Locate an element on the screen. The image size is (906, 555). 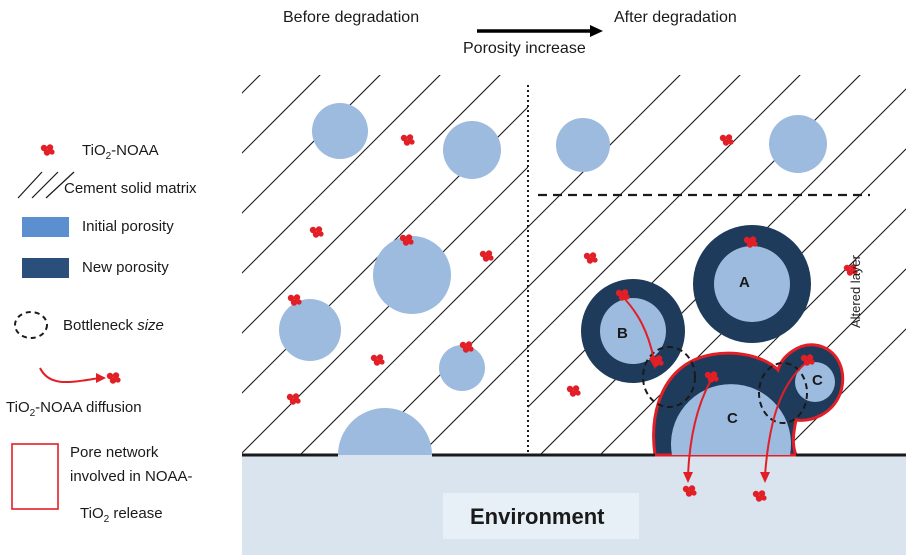
legend-network-swatch is located at coordinates (35, 476).